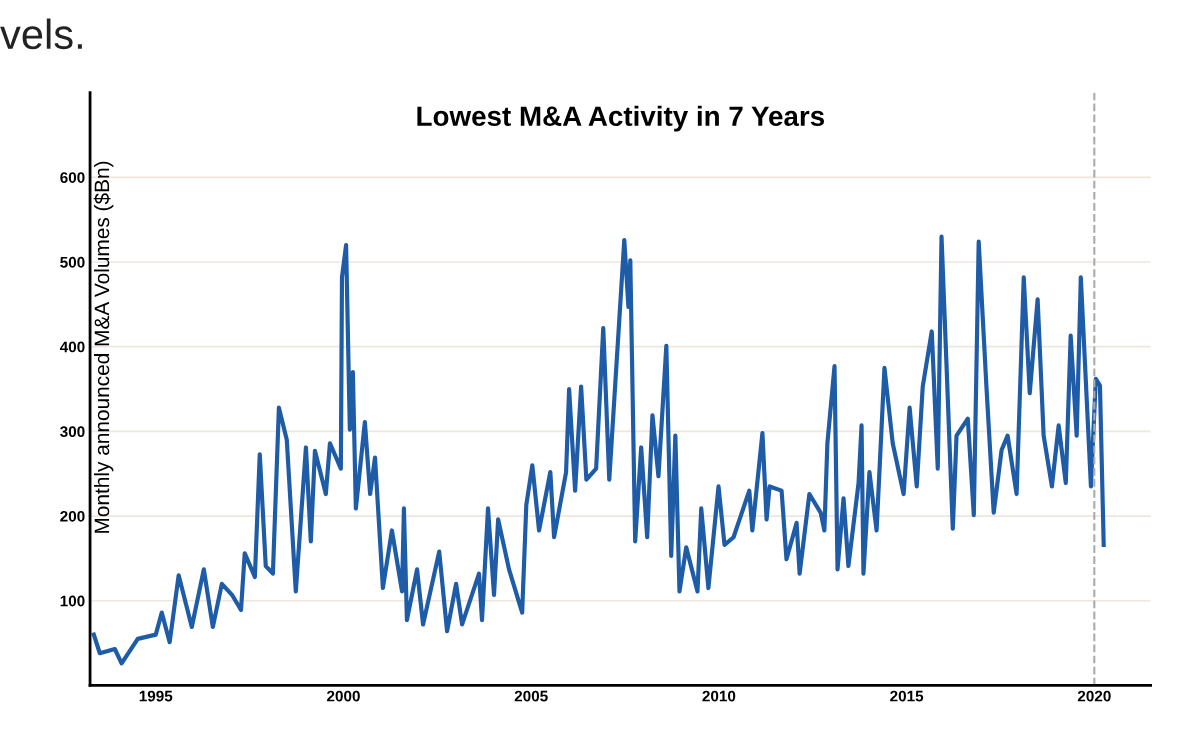  I want to click on y-tick-label: 500, so click(72, 262).